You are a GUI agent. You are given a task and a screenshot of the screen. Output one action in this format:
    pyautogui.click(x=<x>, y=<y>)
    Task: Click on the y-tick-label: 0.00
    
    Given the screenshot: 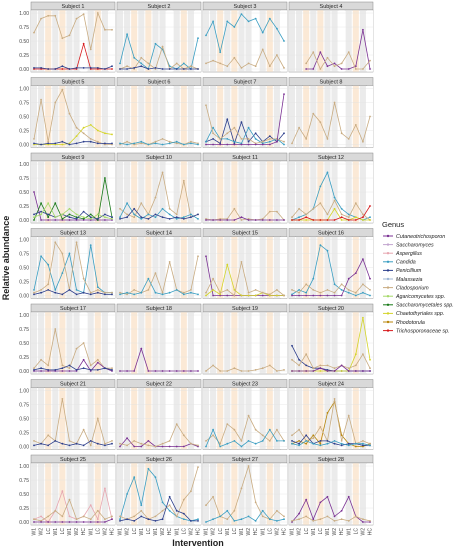 What is the action you would take?
    pyautogui.click(x=24, y=70)
    